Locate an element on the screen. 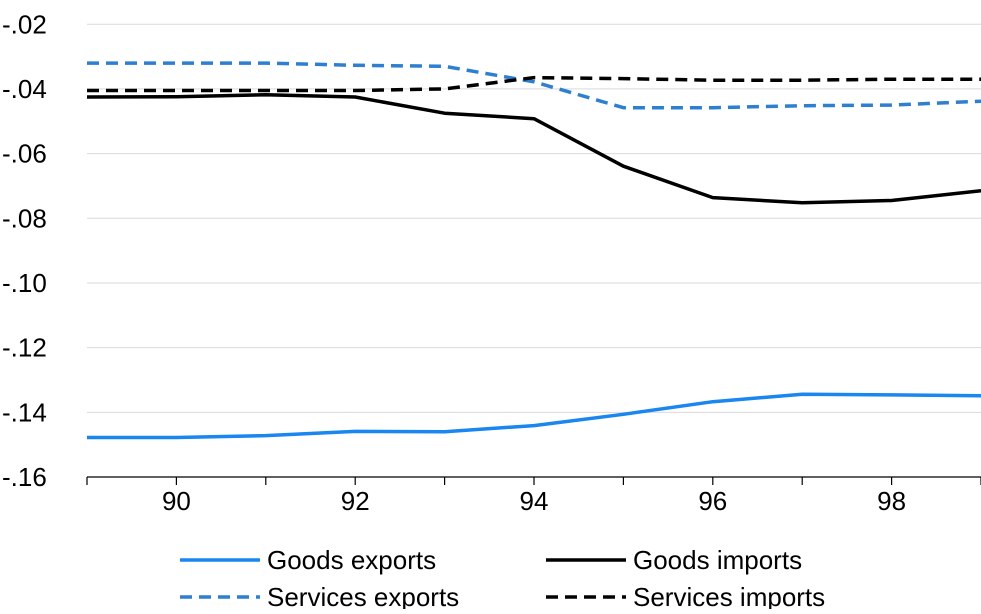 This screenshot has width=981, height=614. y-tick-label: -.16 is located at coordinates (24, 477).